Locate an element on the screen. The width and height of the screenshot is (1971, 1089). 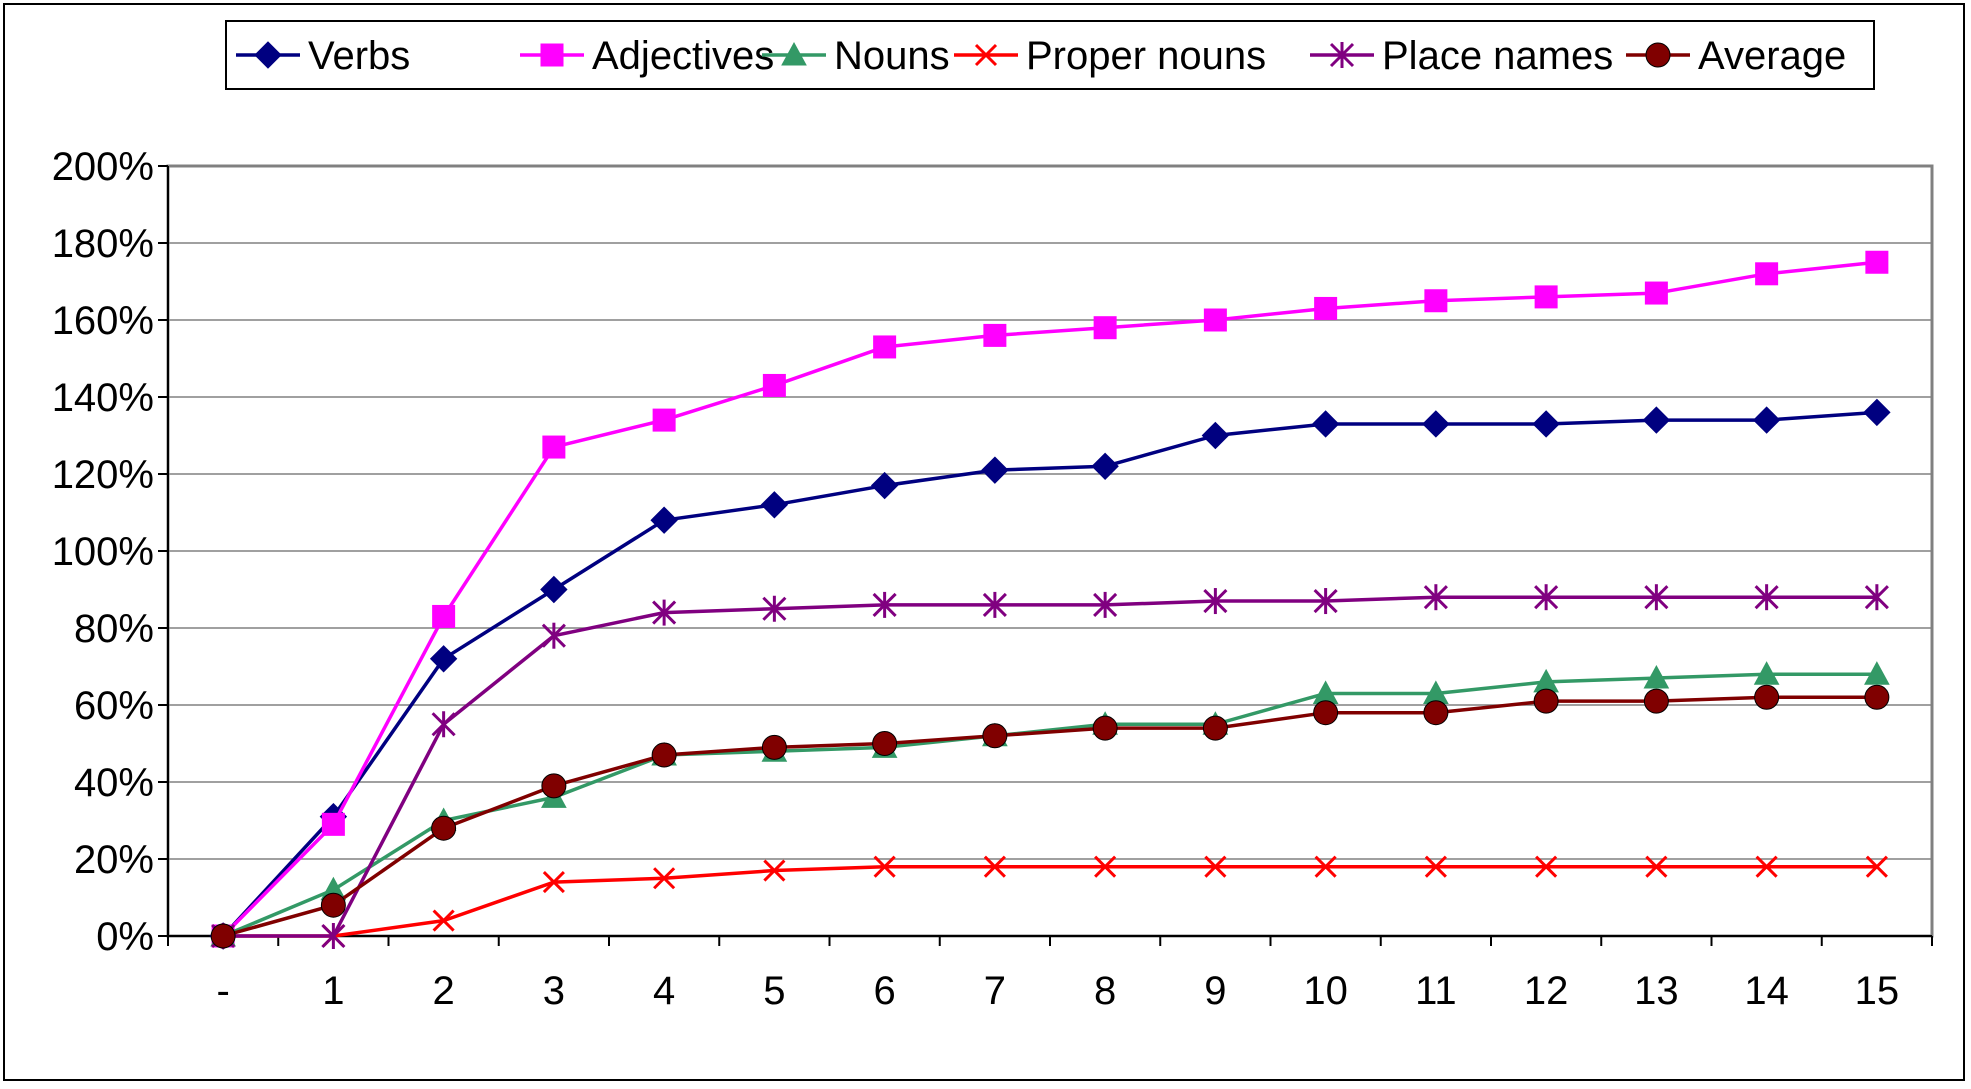
x-tick-label: 15 is located at coordinates (1877, 991).